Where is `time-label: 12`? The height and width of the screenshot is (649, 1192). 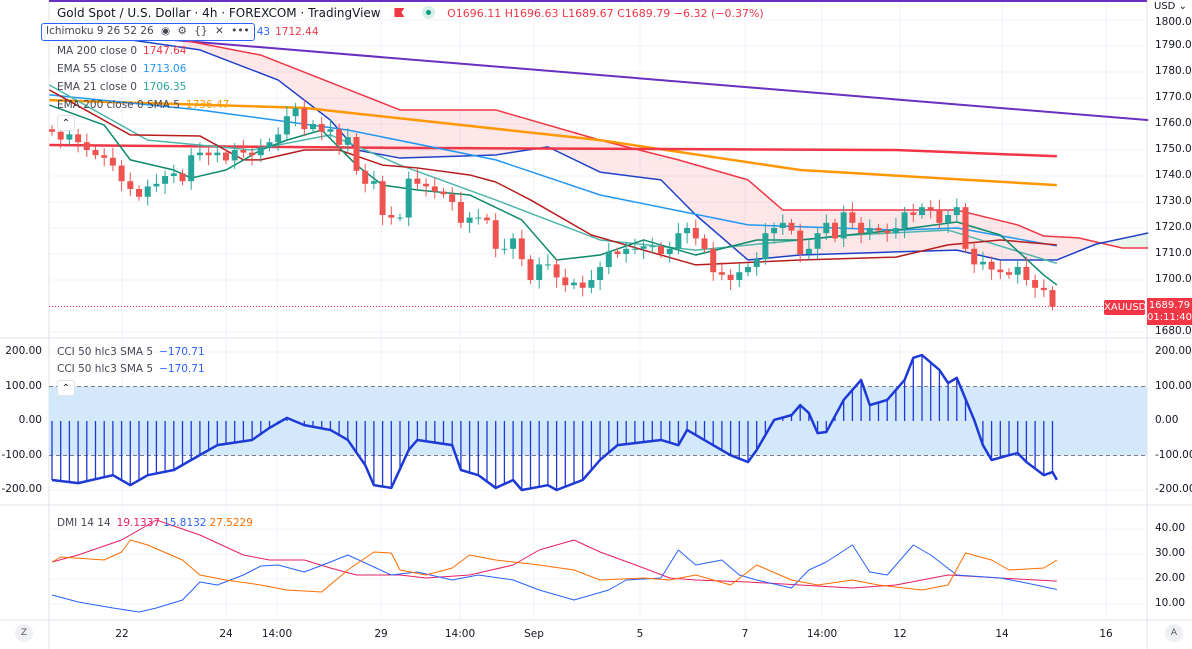
time-label: 12 is located at coordinates (900, 634).